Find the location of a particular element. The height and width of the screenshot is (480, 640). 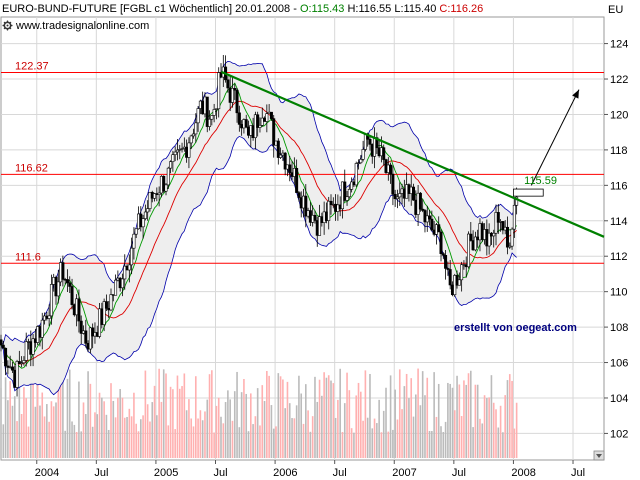

x-tick-label: Jul is located at coordinates (101, 473).